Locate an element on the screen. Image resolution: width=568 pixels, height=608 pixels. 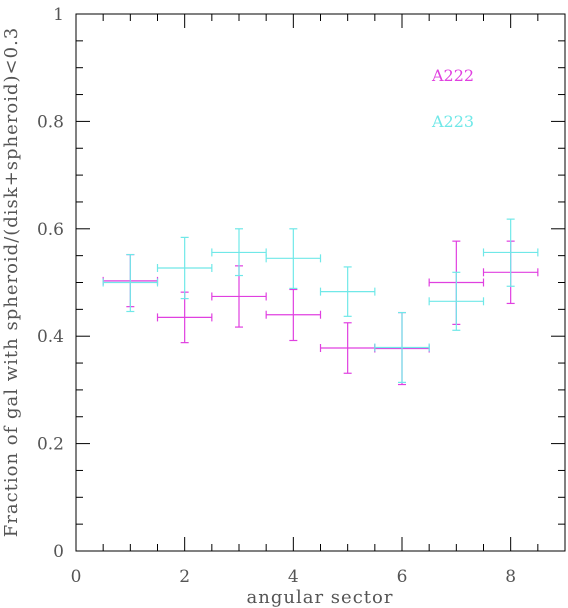
x-axis-title: angular sector is located at coordinates (320, 597).